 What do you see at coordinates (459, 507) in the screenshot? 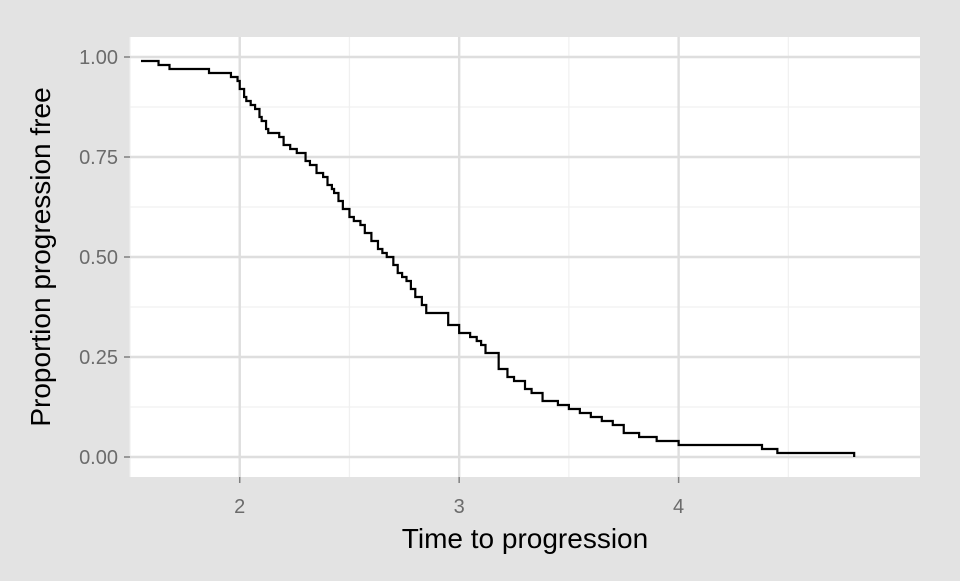
I see `x-tick-label: 3` at bounding box center [459, 507].